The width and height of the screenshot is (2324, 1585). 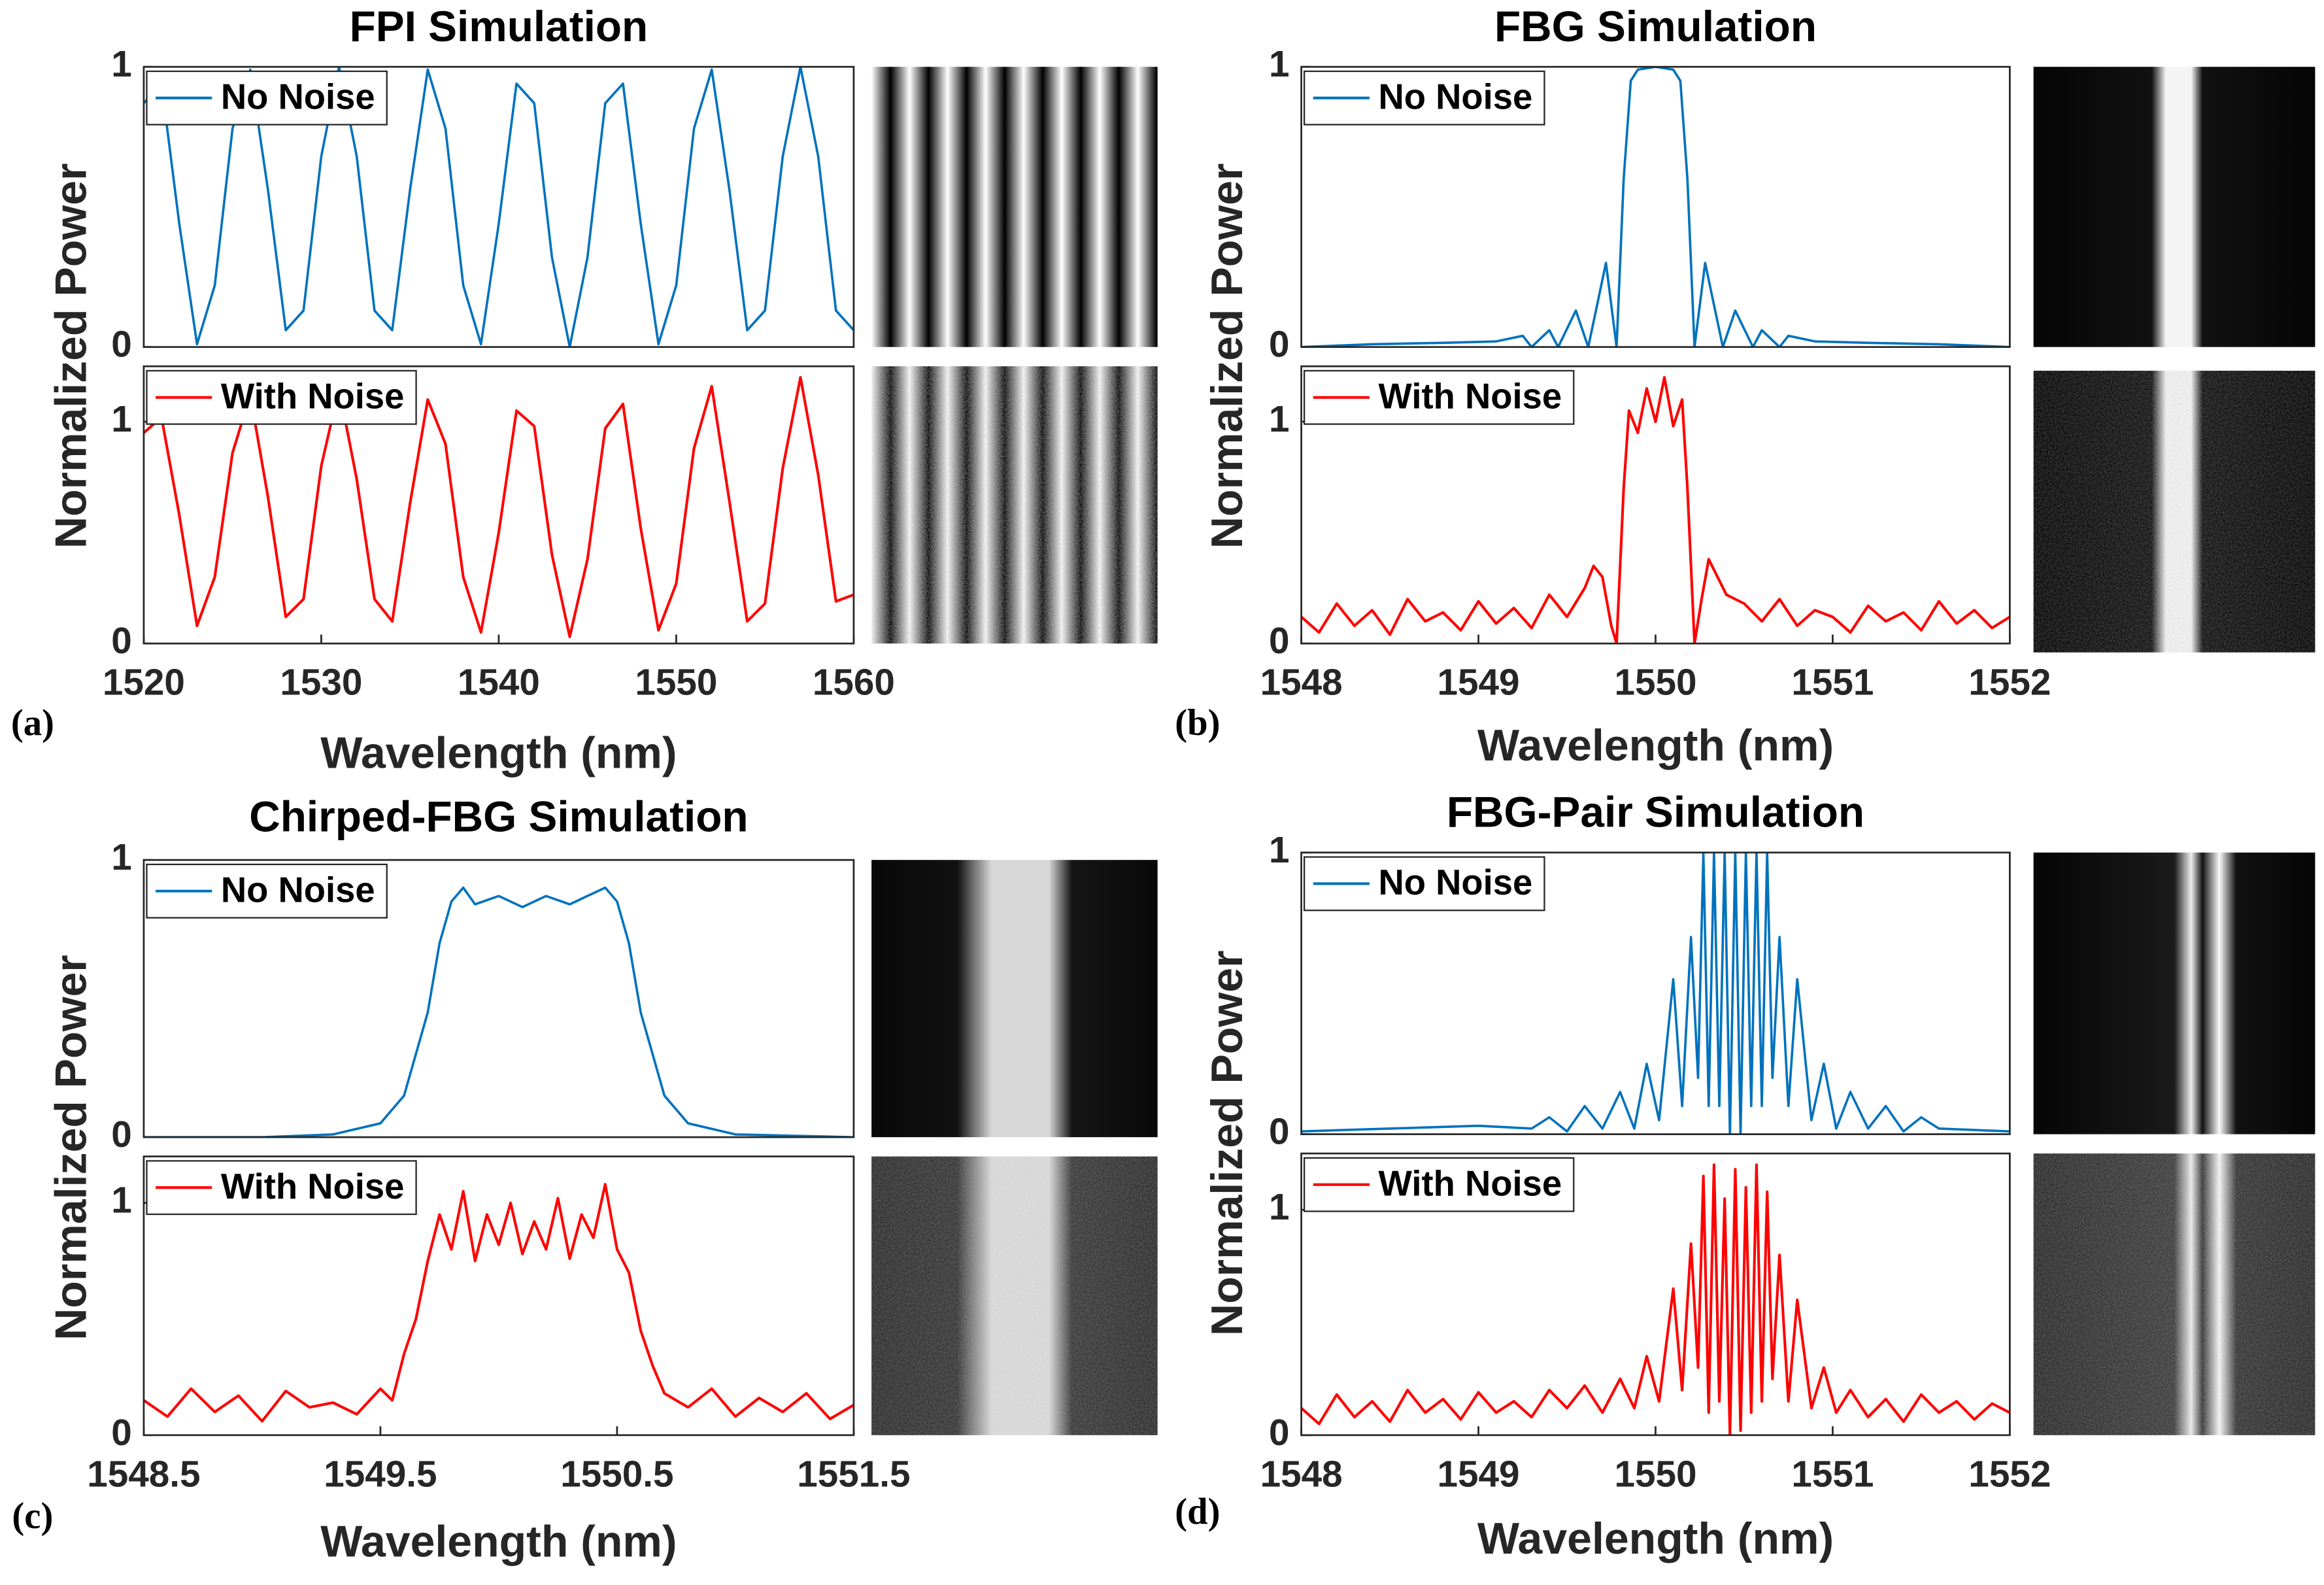 What do you see at coordinates (499, 683) in the screenshot?
I see `x-tick-label: 1540` at bounding box center [499, 683].